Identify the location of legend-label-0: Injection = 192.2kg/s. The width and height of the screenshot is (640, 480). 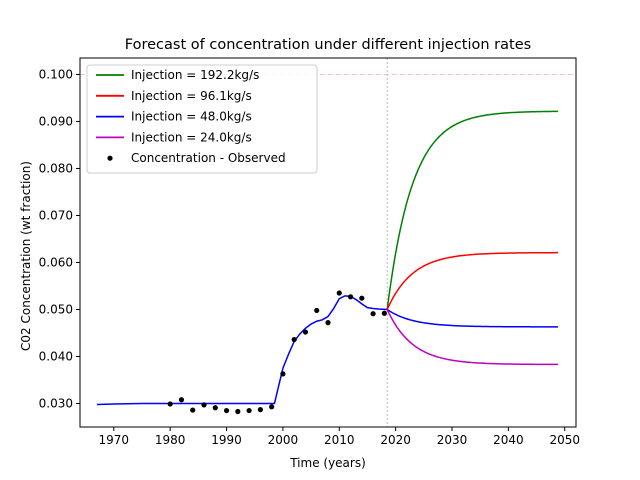
(195, 75).